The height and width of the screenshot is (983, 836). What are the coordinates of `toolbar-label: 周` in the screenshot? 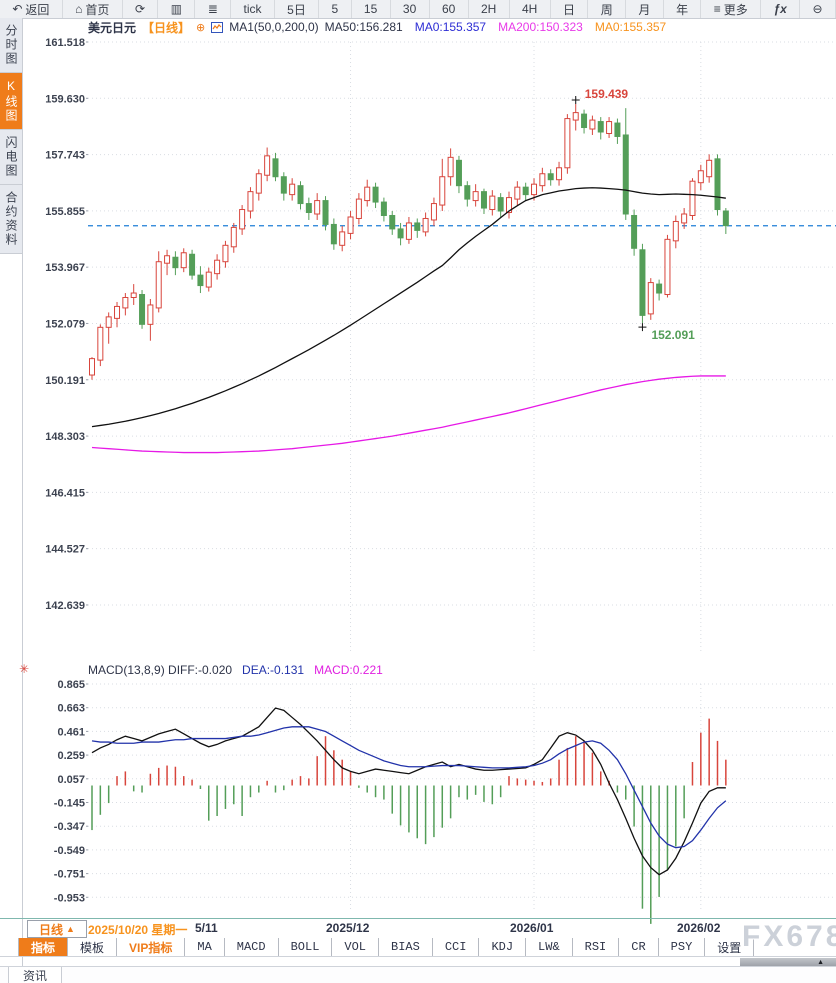 It's located at (606, 9).